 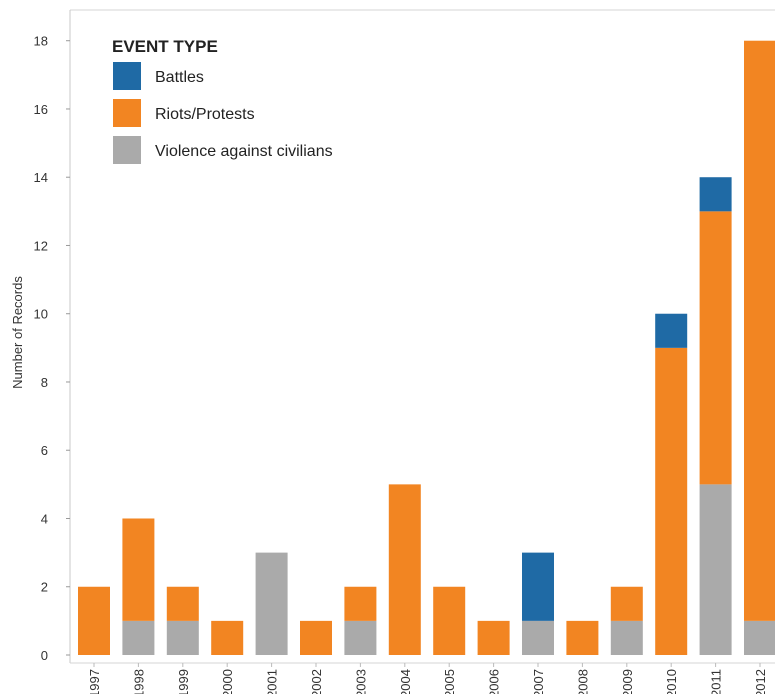 What do you see at coordinates (41, 41) in the screenshot?
I see `y-tick-label-18: 18` at bounding box center [41, 41].